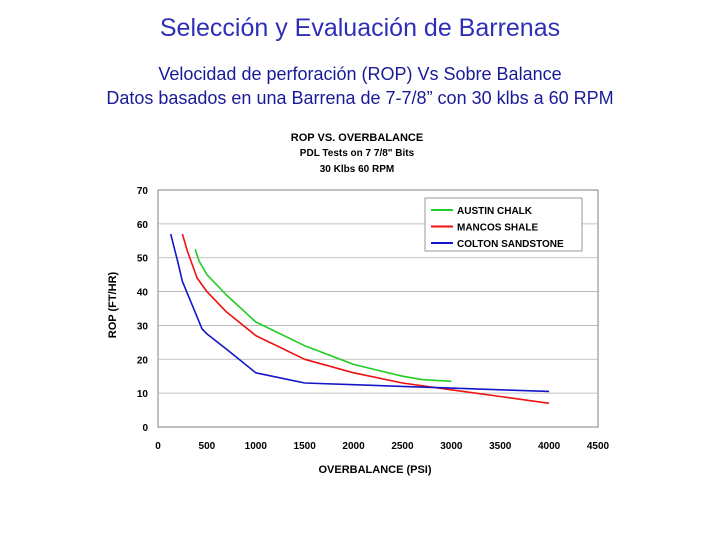 The height and width of the screenshot is (540, 720). What do you see at coordinates (360, 28) in the screenshot?
I see `slide-title: Selección y Evaluación de Barrenas` at bounding box center [360, 28].